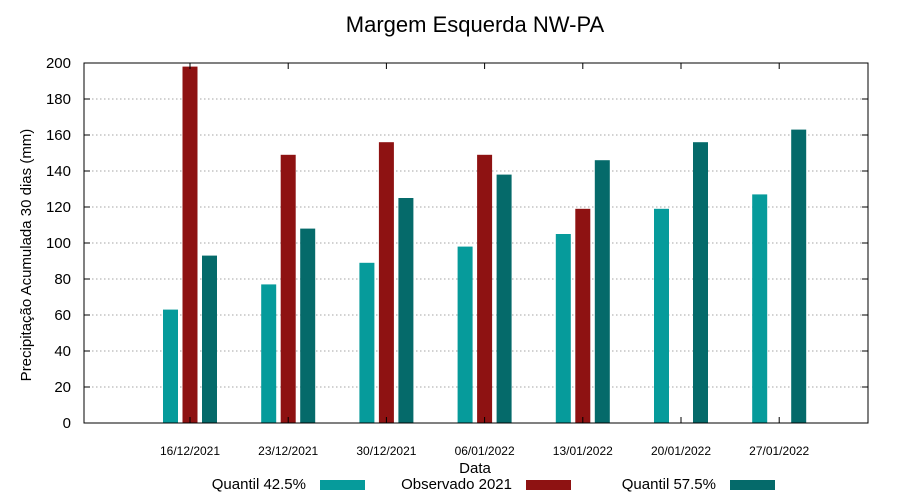  Describe the element at coordinates (475, 468) in the screenshot. I see `x-axis-label: Data` at that location.